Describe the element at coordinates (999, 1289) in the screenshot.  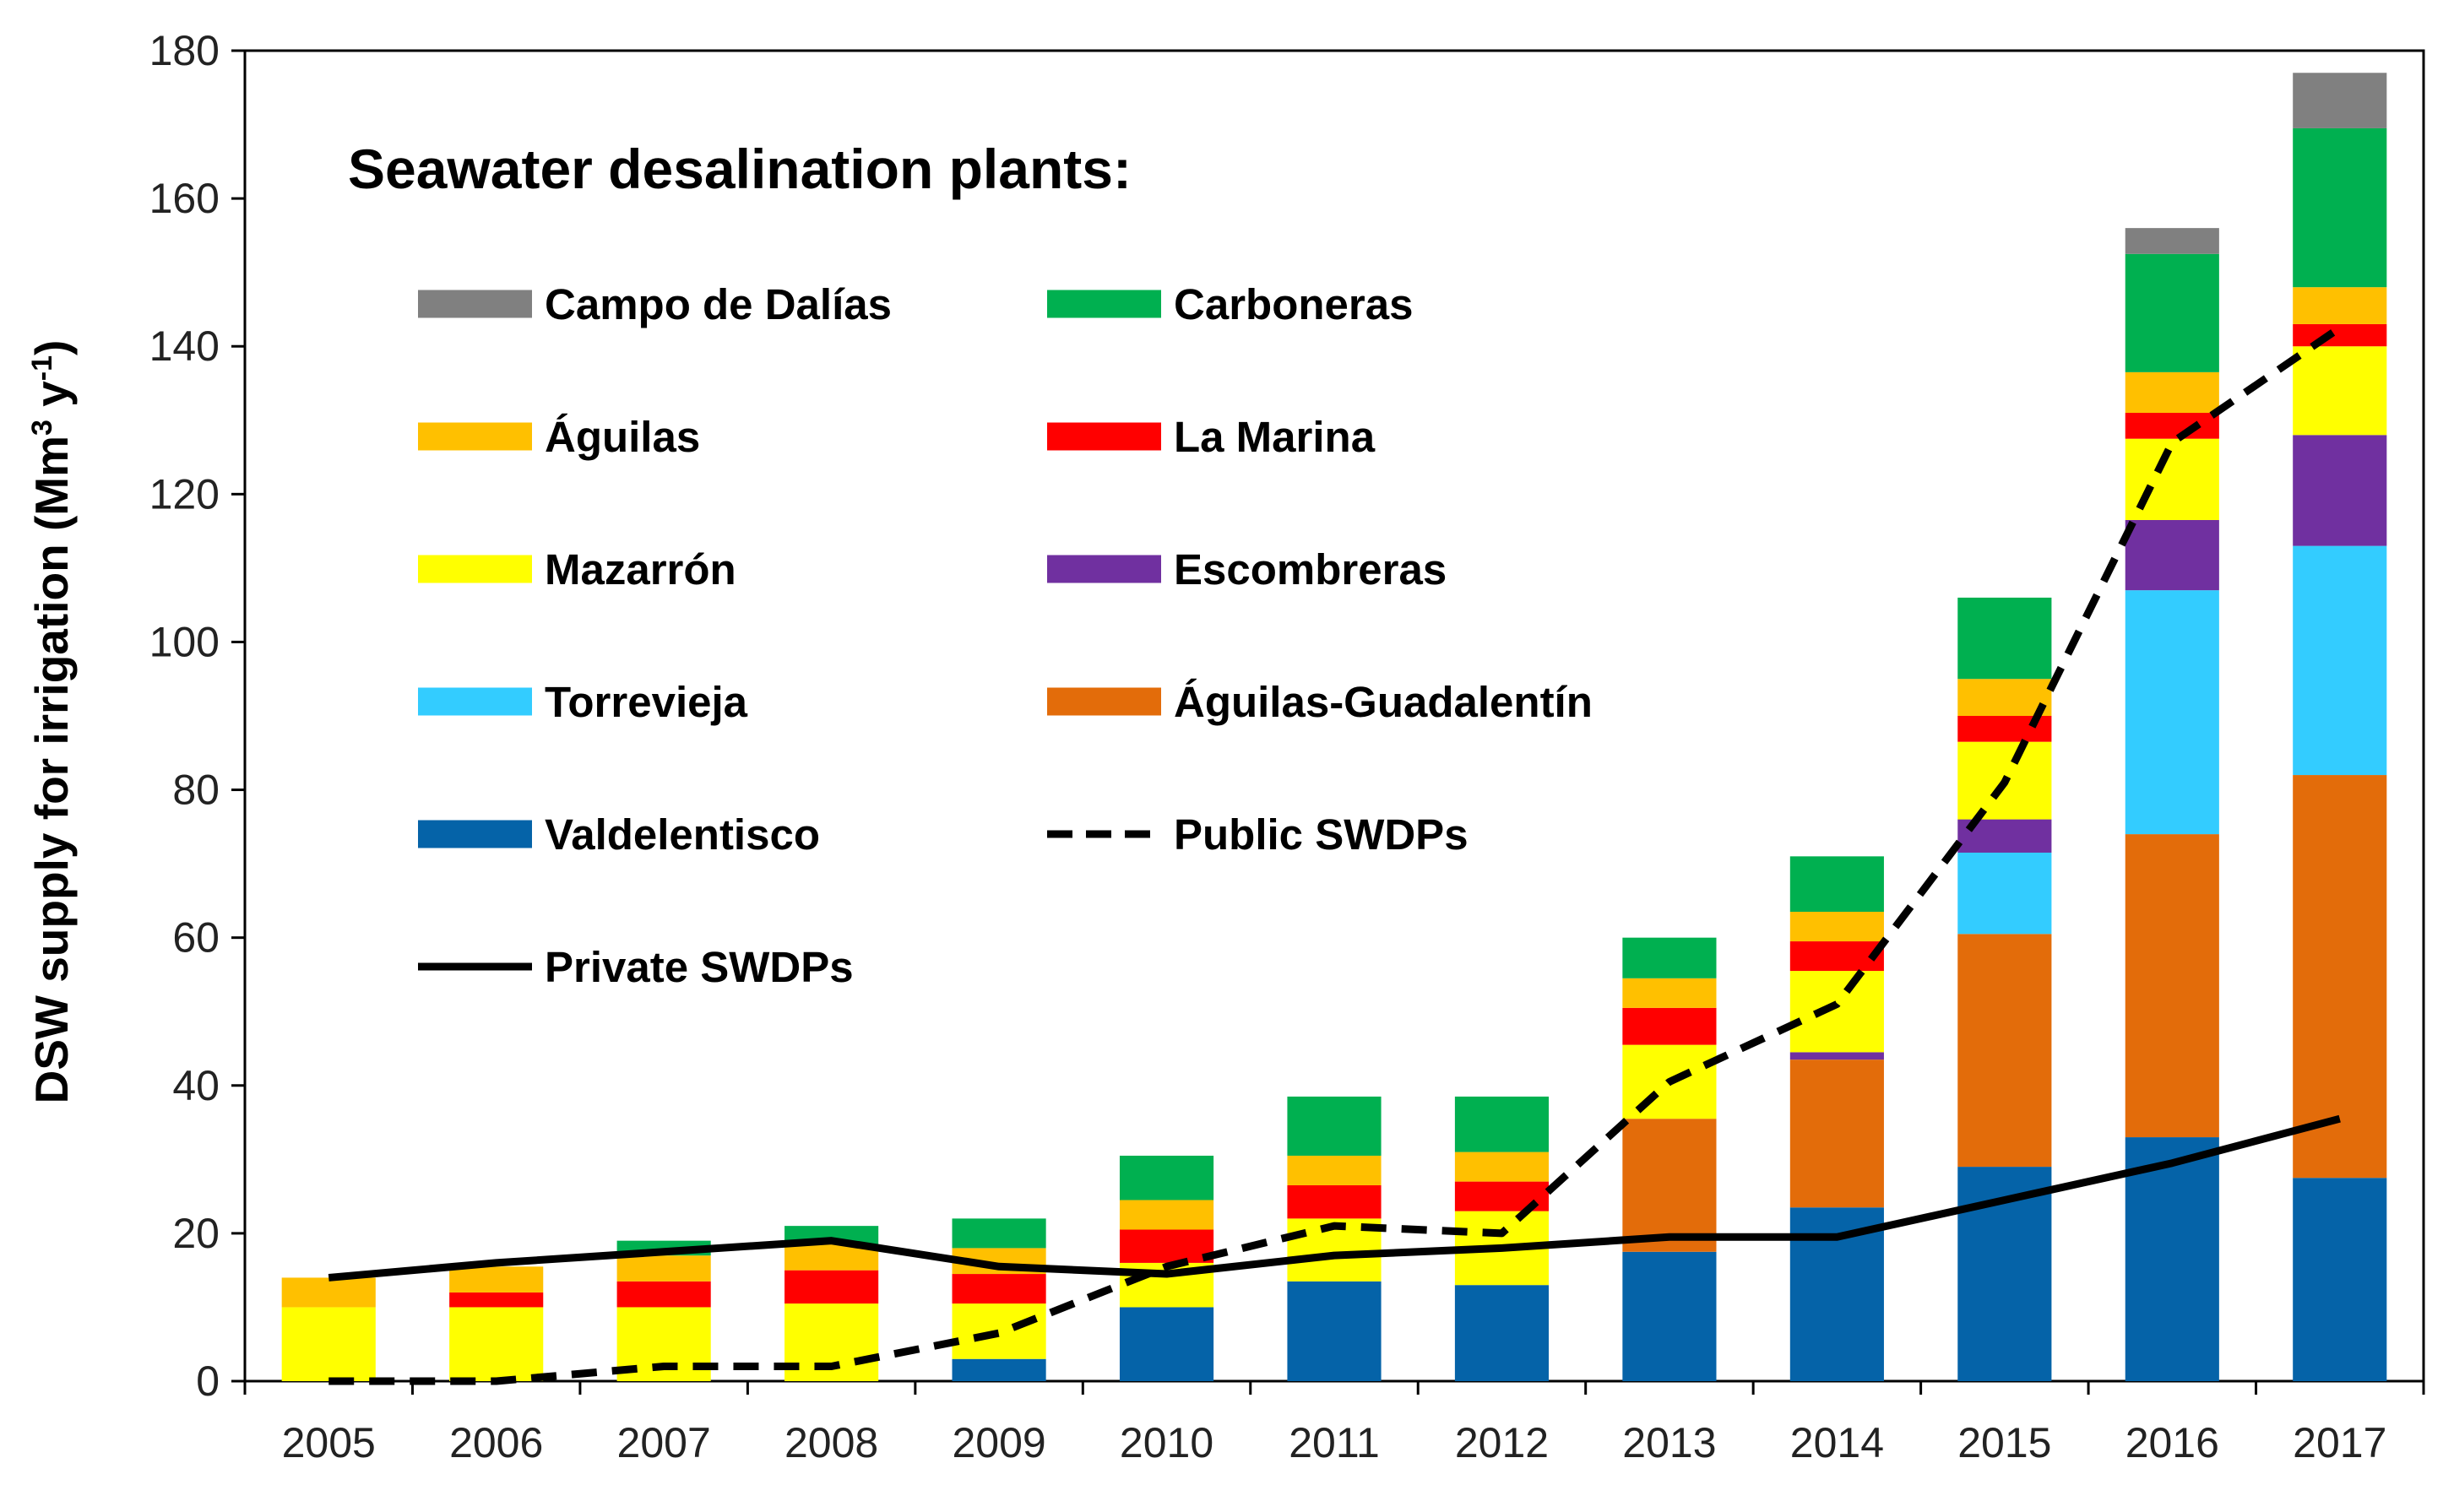
I see `bar-segment-la-marina-2009` at that location.